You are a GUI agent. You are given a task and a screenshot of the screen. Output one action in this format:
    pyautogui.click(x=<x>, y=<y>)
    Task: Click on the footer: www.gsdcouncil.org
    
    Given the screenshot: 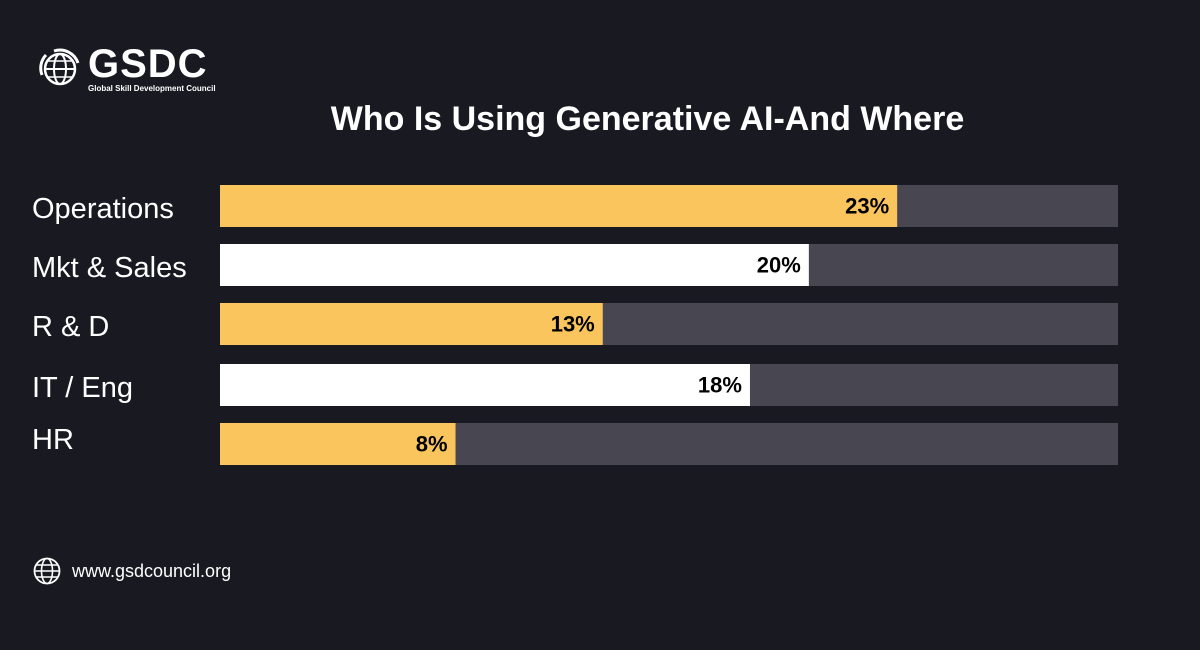 What is the action you would take?
    pyautogui.click(x=131, y=571)
    